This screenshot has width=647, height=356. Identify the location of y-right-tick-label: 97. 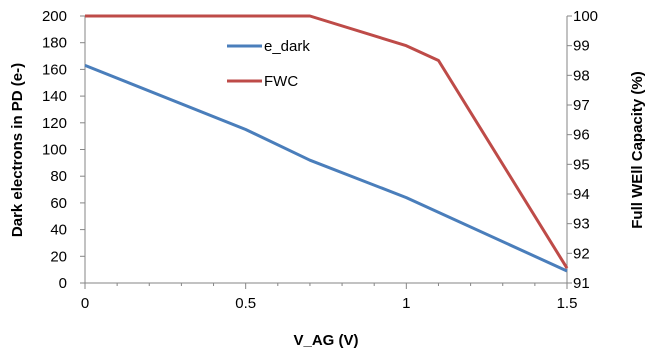
(581, 105).